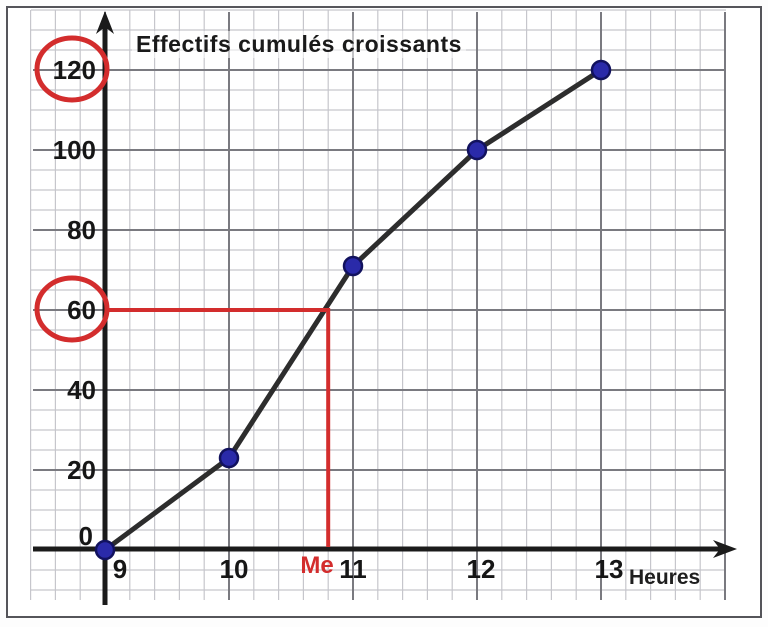 This screenshot has width=768, height=627. I want to click on x-tick-label: 11, so click(353, 569).